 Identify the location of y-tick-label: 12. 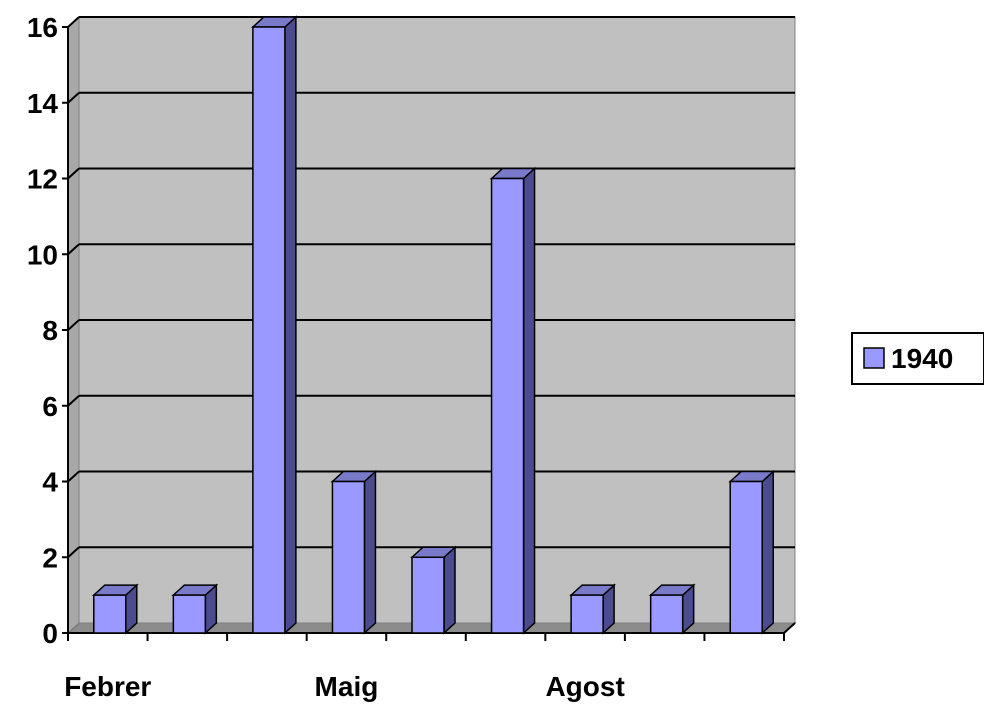
(42, 179).